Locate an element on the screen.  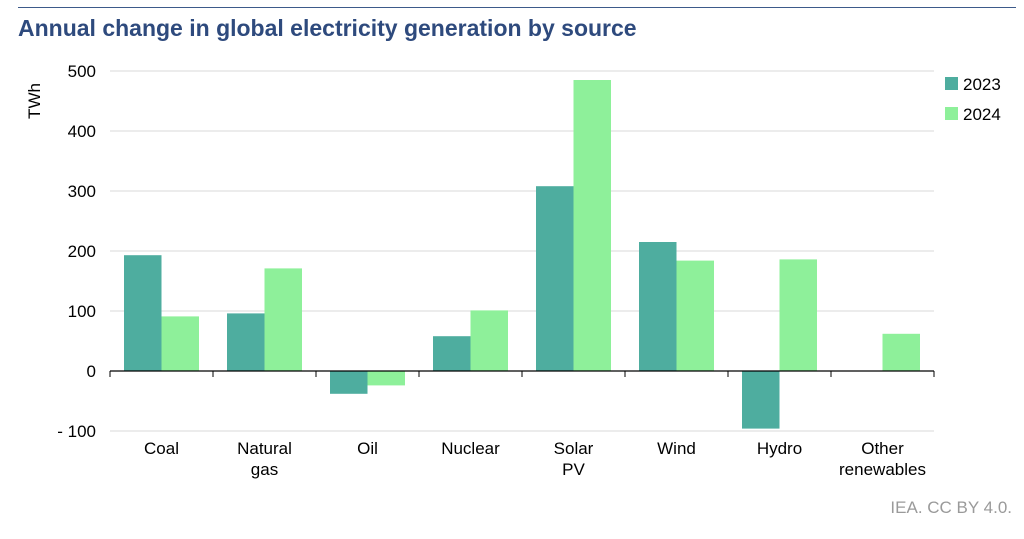
category-label: Natural is located at coordinates (264, 448).